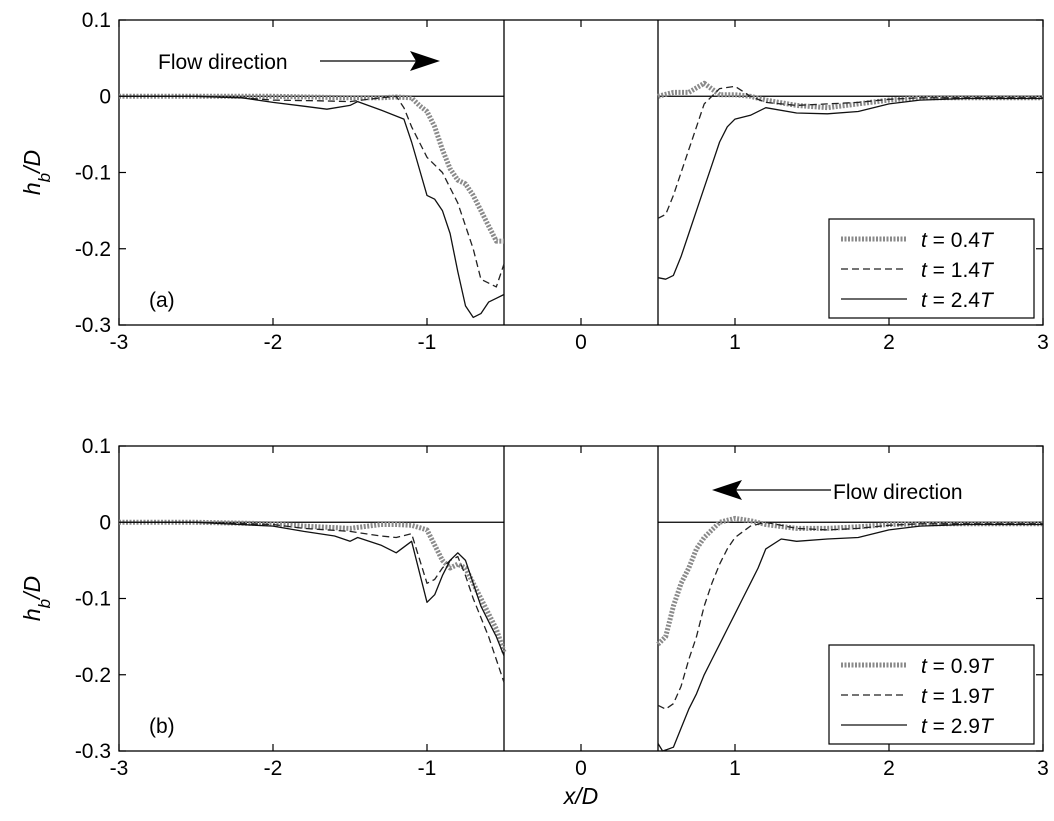 The width and height of the screenshot is (1054, 821). I want to click on legend-entry-label: t = 1.4T, so click(958, 270).